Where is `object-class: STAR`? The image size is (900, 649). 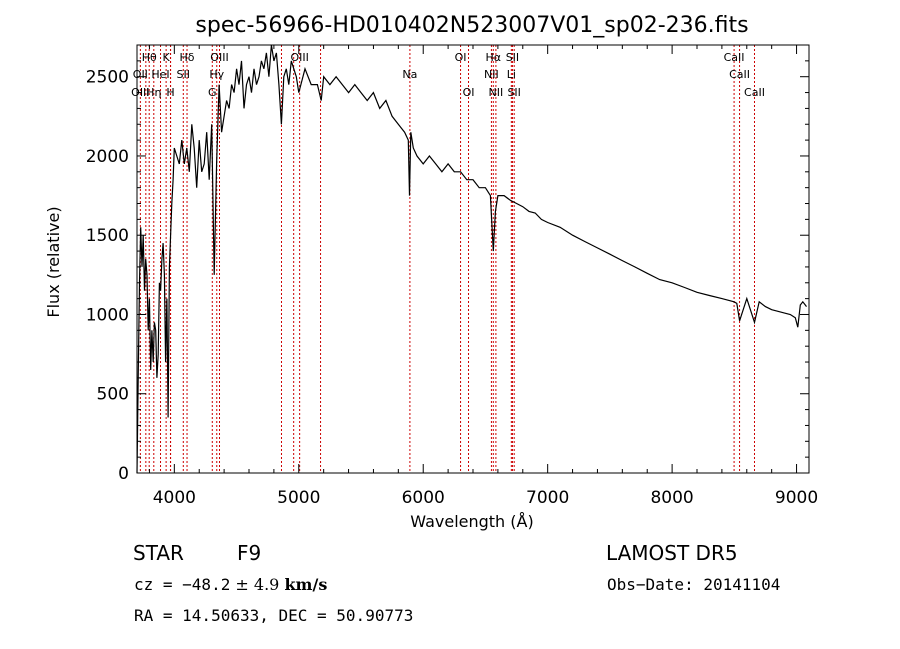
object-class: STAR is located at coordinates (158, 553).